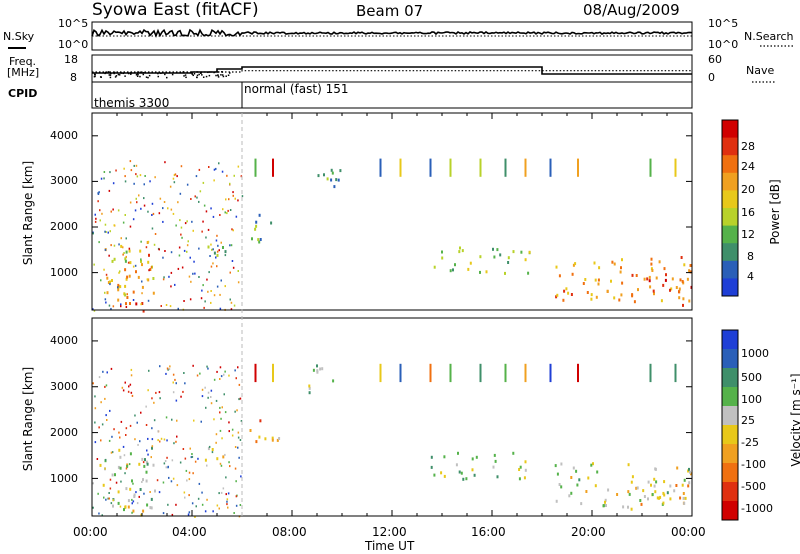 This screenshot has height=554, width=800. I want to click on station-title: Syowa East (fitACF), so click(175, 10).